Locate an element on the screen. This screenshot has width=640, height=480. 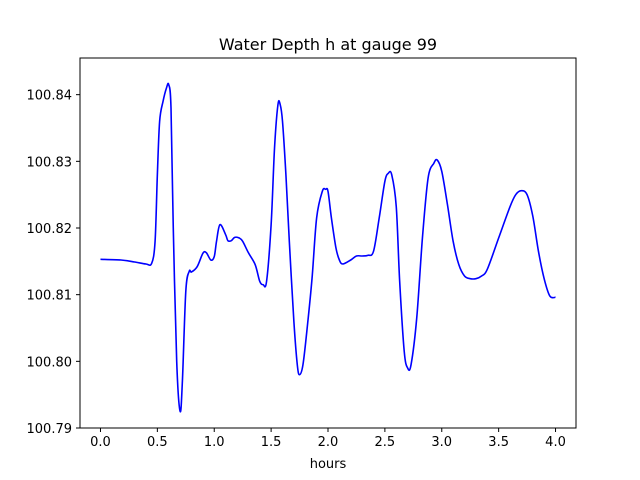
x-tick-label: 3.0 is located at coordinates (441, 442).